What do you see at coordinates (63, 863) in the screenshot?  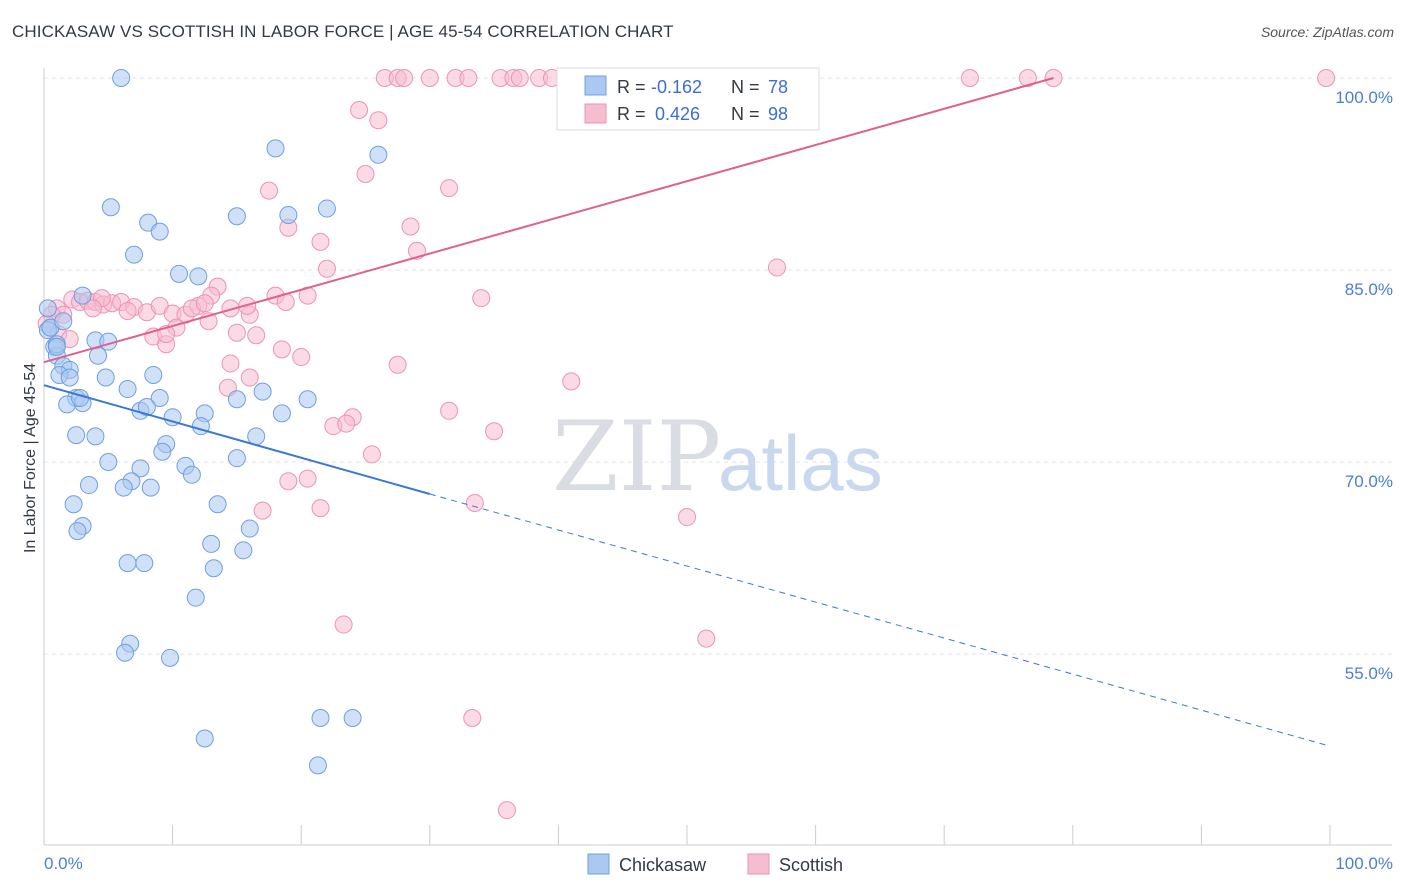 I see `x-tick-label: 0.0%` at bounding box center [63, 863].